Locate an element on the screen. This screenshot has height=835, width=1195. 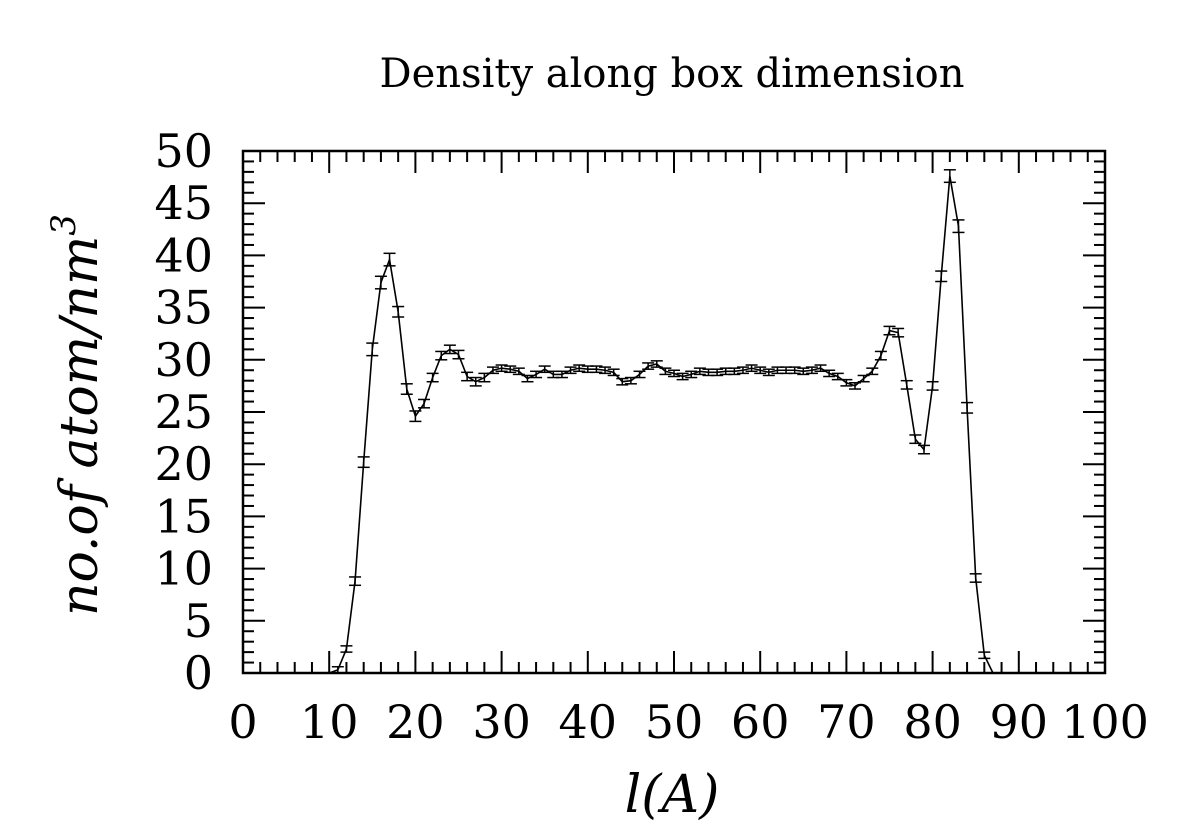
x-axis-label: l(A) is located at coordinates (672, 795).